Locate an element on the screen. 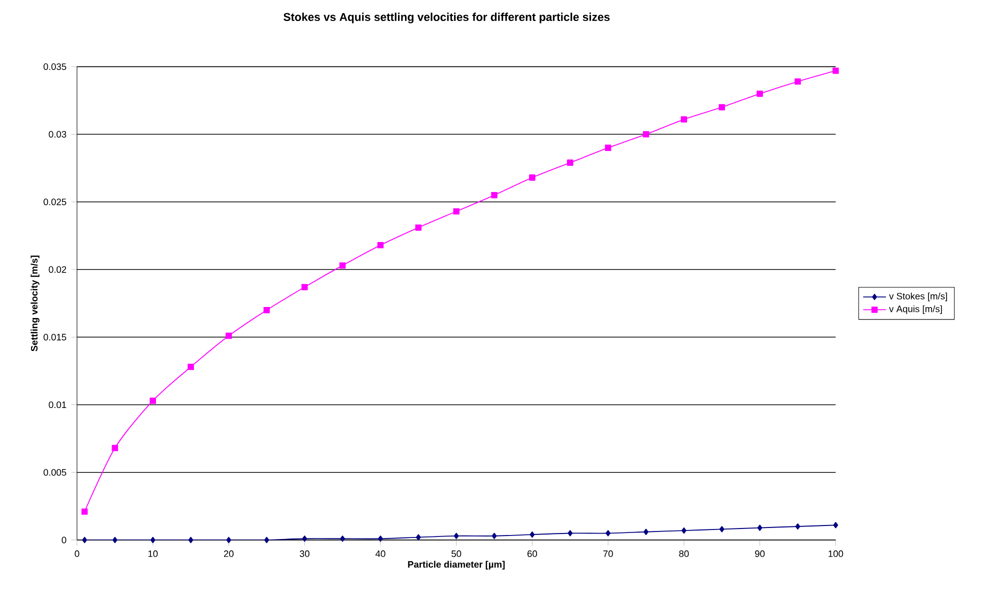 The width and height of the screenshot is (988, 594). x-tick-label: 40 is located at coordinates (380, 554).